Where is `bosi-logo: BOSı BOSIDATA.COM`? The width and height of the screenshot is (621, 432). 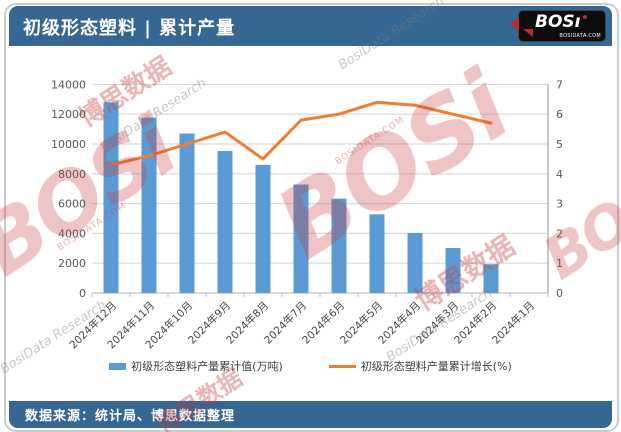
bosi-logo: BOSı BOSIDATA.COM is located at coordinates (557, 26).